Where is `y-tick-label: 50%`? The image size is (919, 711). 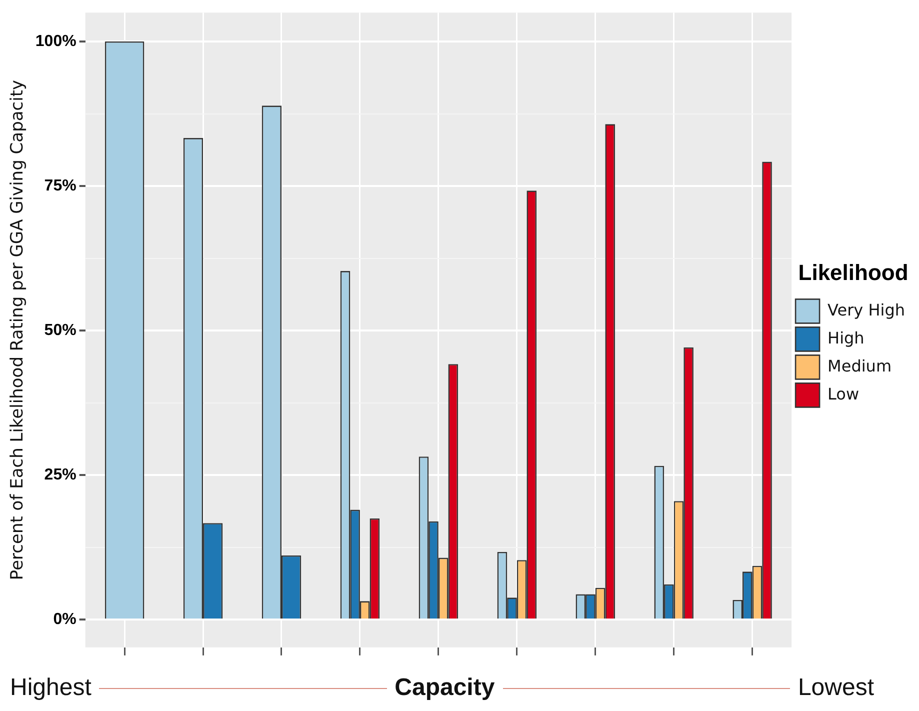
y-tick-label: 50% is located at coordinates (60, 330).